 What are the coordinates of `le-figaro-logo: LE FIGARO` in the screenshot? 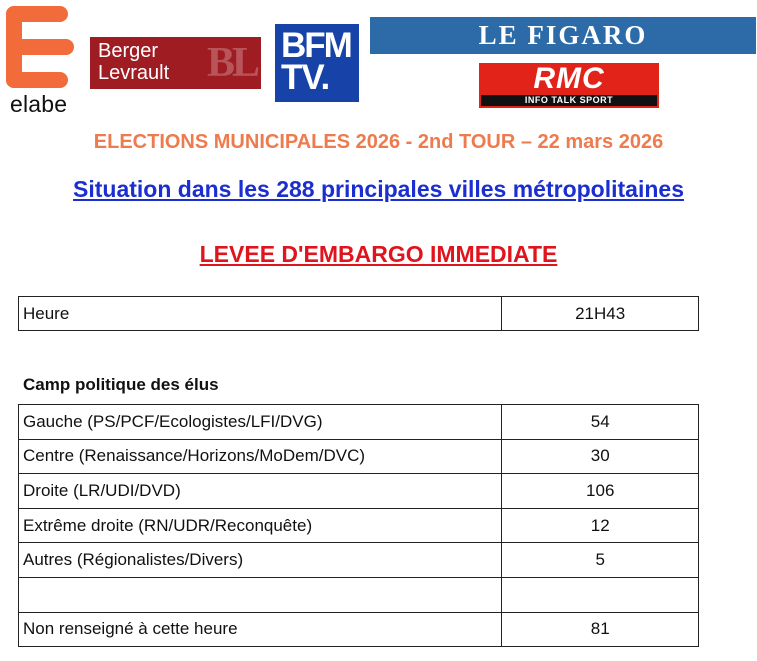 It's located at (563, 35).